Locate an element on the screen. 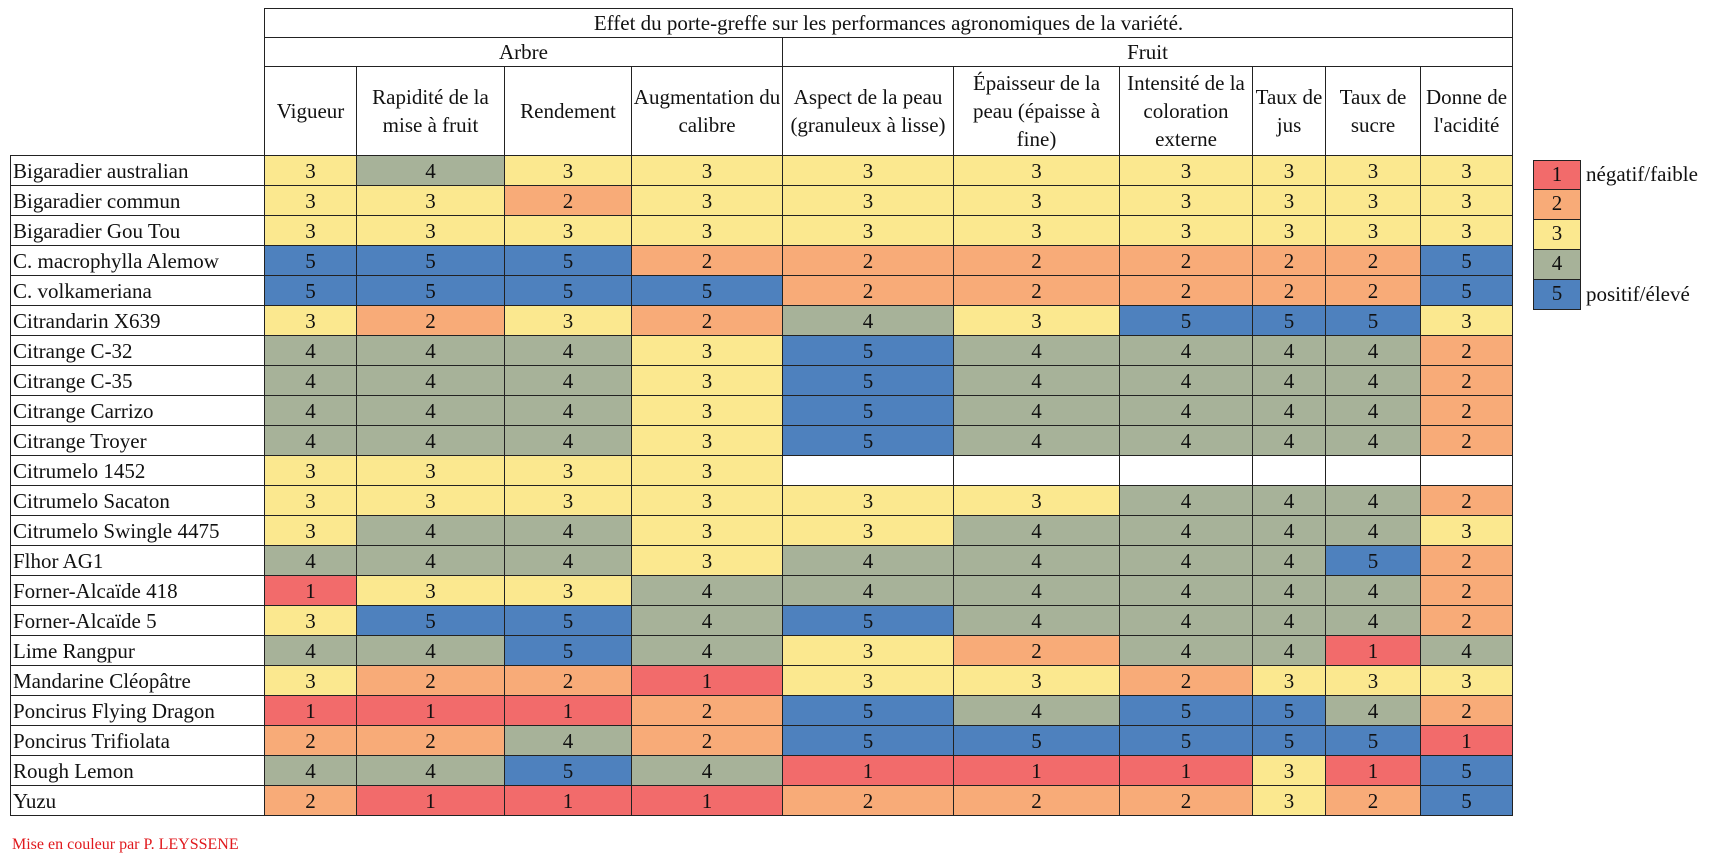 The height and width of the screenshot is (860, 1715). rootstock-name: Poncirus Flying Dragon is located at coordinates (137, 710).